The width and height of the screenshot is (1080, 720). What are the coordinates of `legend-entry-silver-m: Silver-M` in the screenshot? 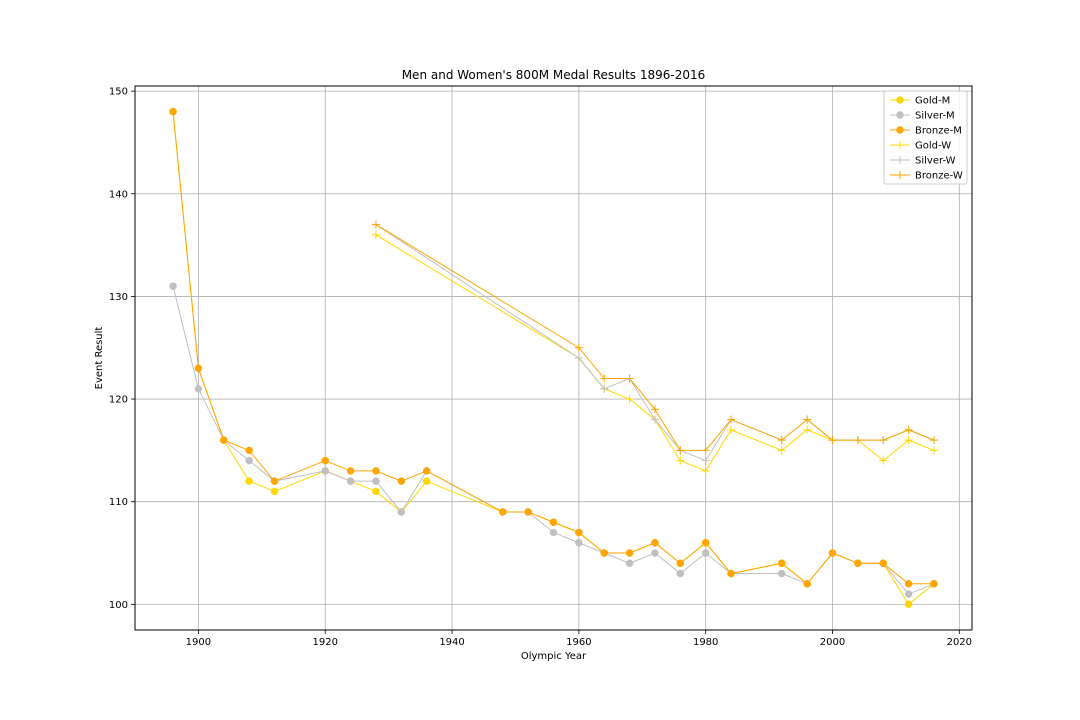 It's located at (922, 116).